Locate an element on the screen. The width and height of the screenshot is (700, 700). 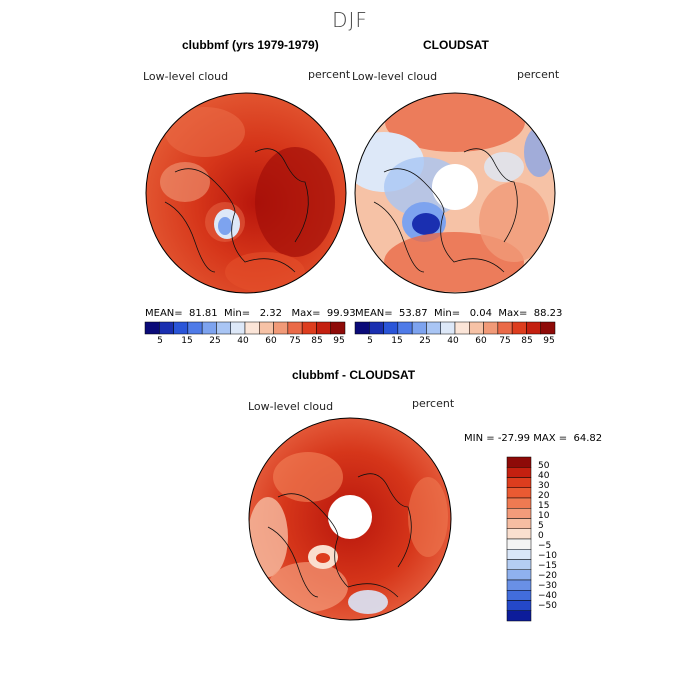
panel-3-cbar-label: −15 is located at coordinates (547, 566).